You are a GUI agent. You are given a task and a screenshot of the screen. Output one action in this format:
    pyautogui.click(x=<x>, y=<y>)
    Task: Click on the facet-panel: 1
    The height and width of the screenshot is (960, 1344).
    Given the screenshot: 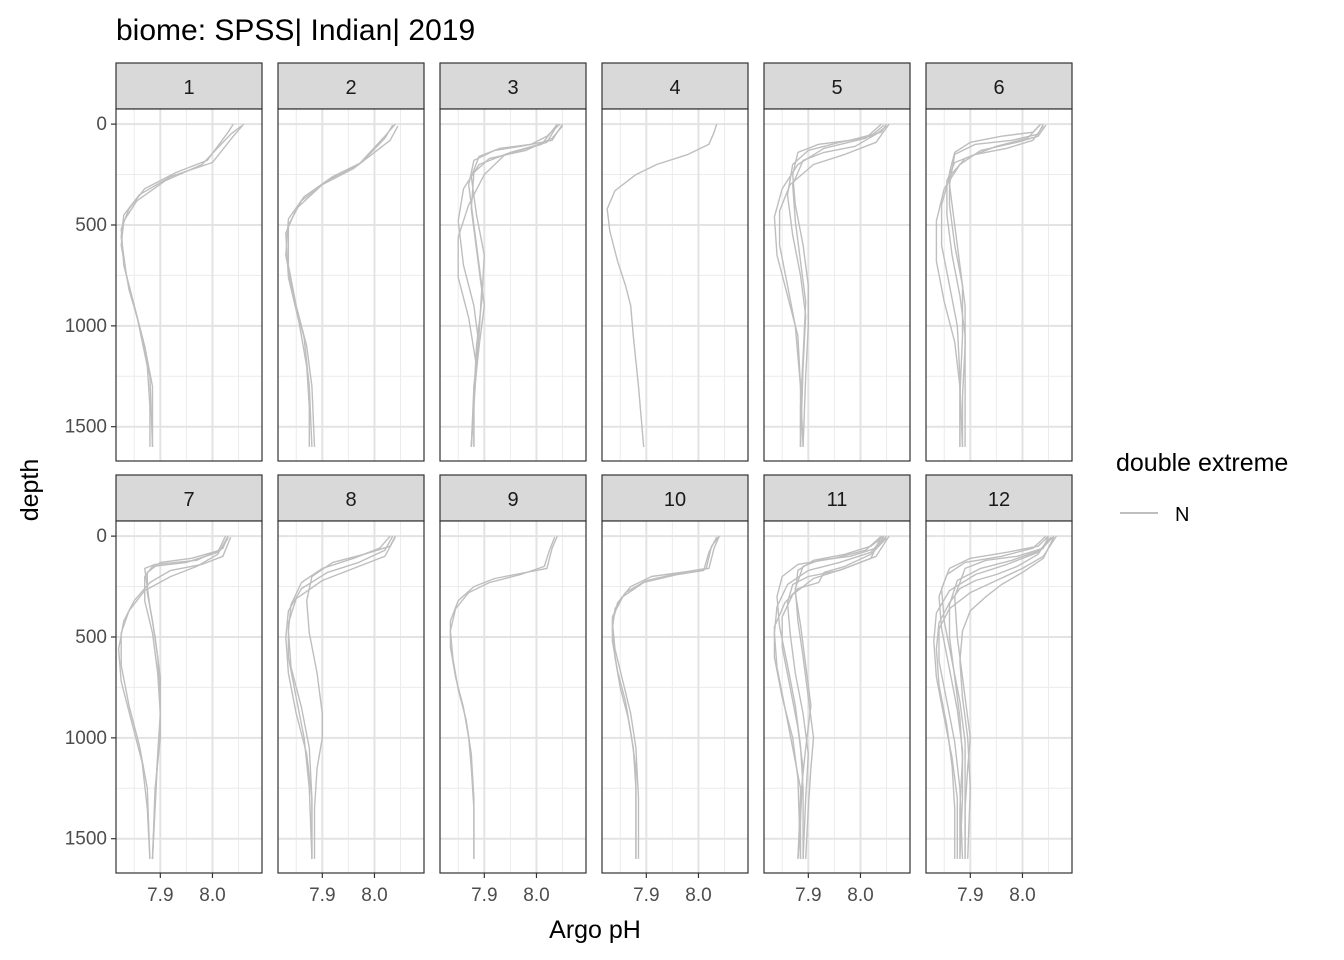 What is the action you would take?
    pyautogui.click(x=189, y=262)
    